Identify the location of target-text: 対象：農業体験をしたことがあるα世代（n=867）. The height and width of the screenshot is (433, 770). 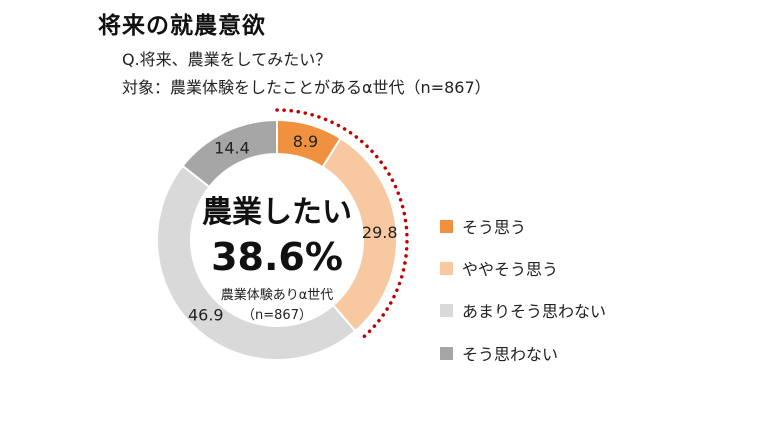
(306, 87).